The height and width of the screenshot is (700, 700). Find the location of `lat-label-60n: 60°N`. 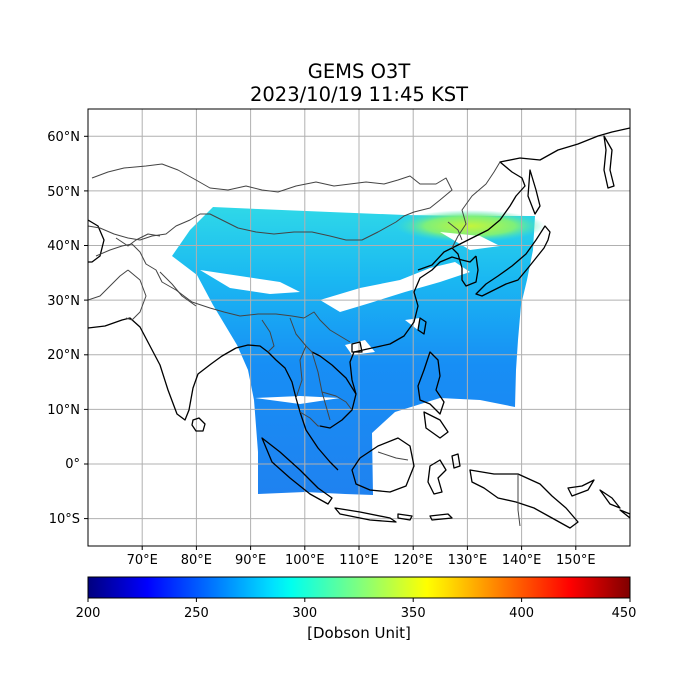

lat-label-60n: 60°N is located at coordinates (63, 137).